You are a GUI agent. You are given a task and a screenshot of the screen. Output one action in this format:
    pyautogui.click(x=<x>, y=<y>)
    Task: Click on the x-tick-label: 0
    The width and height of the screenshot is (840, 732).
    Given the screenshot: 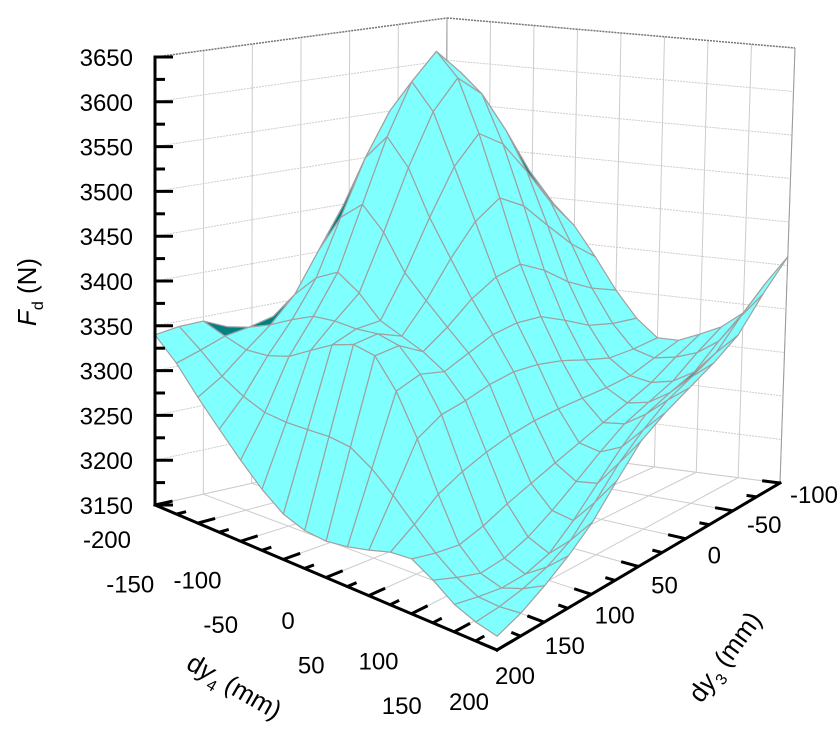 What is the action you would take?
    pyautogui.click(x=287, y=621)
    